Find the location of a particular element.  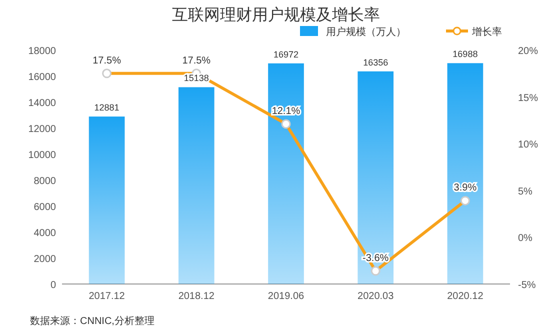

y2-tick-label: -5% is located at coordinates (527, 285).